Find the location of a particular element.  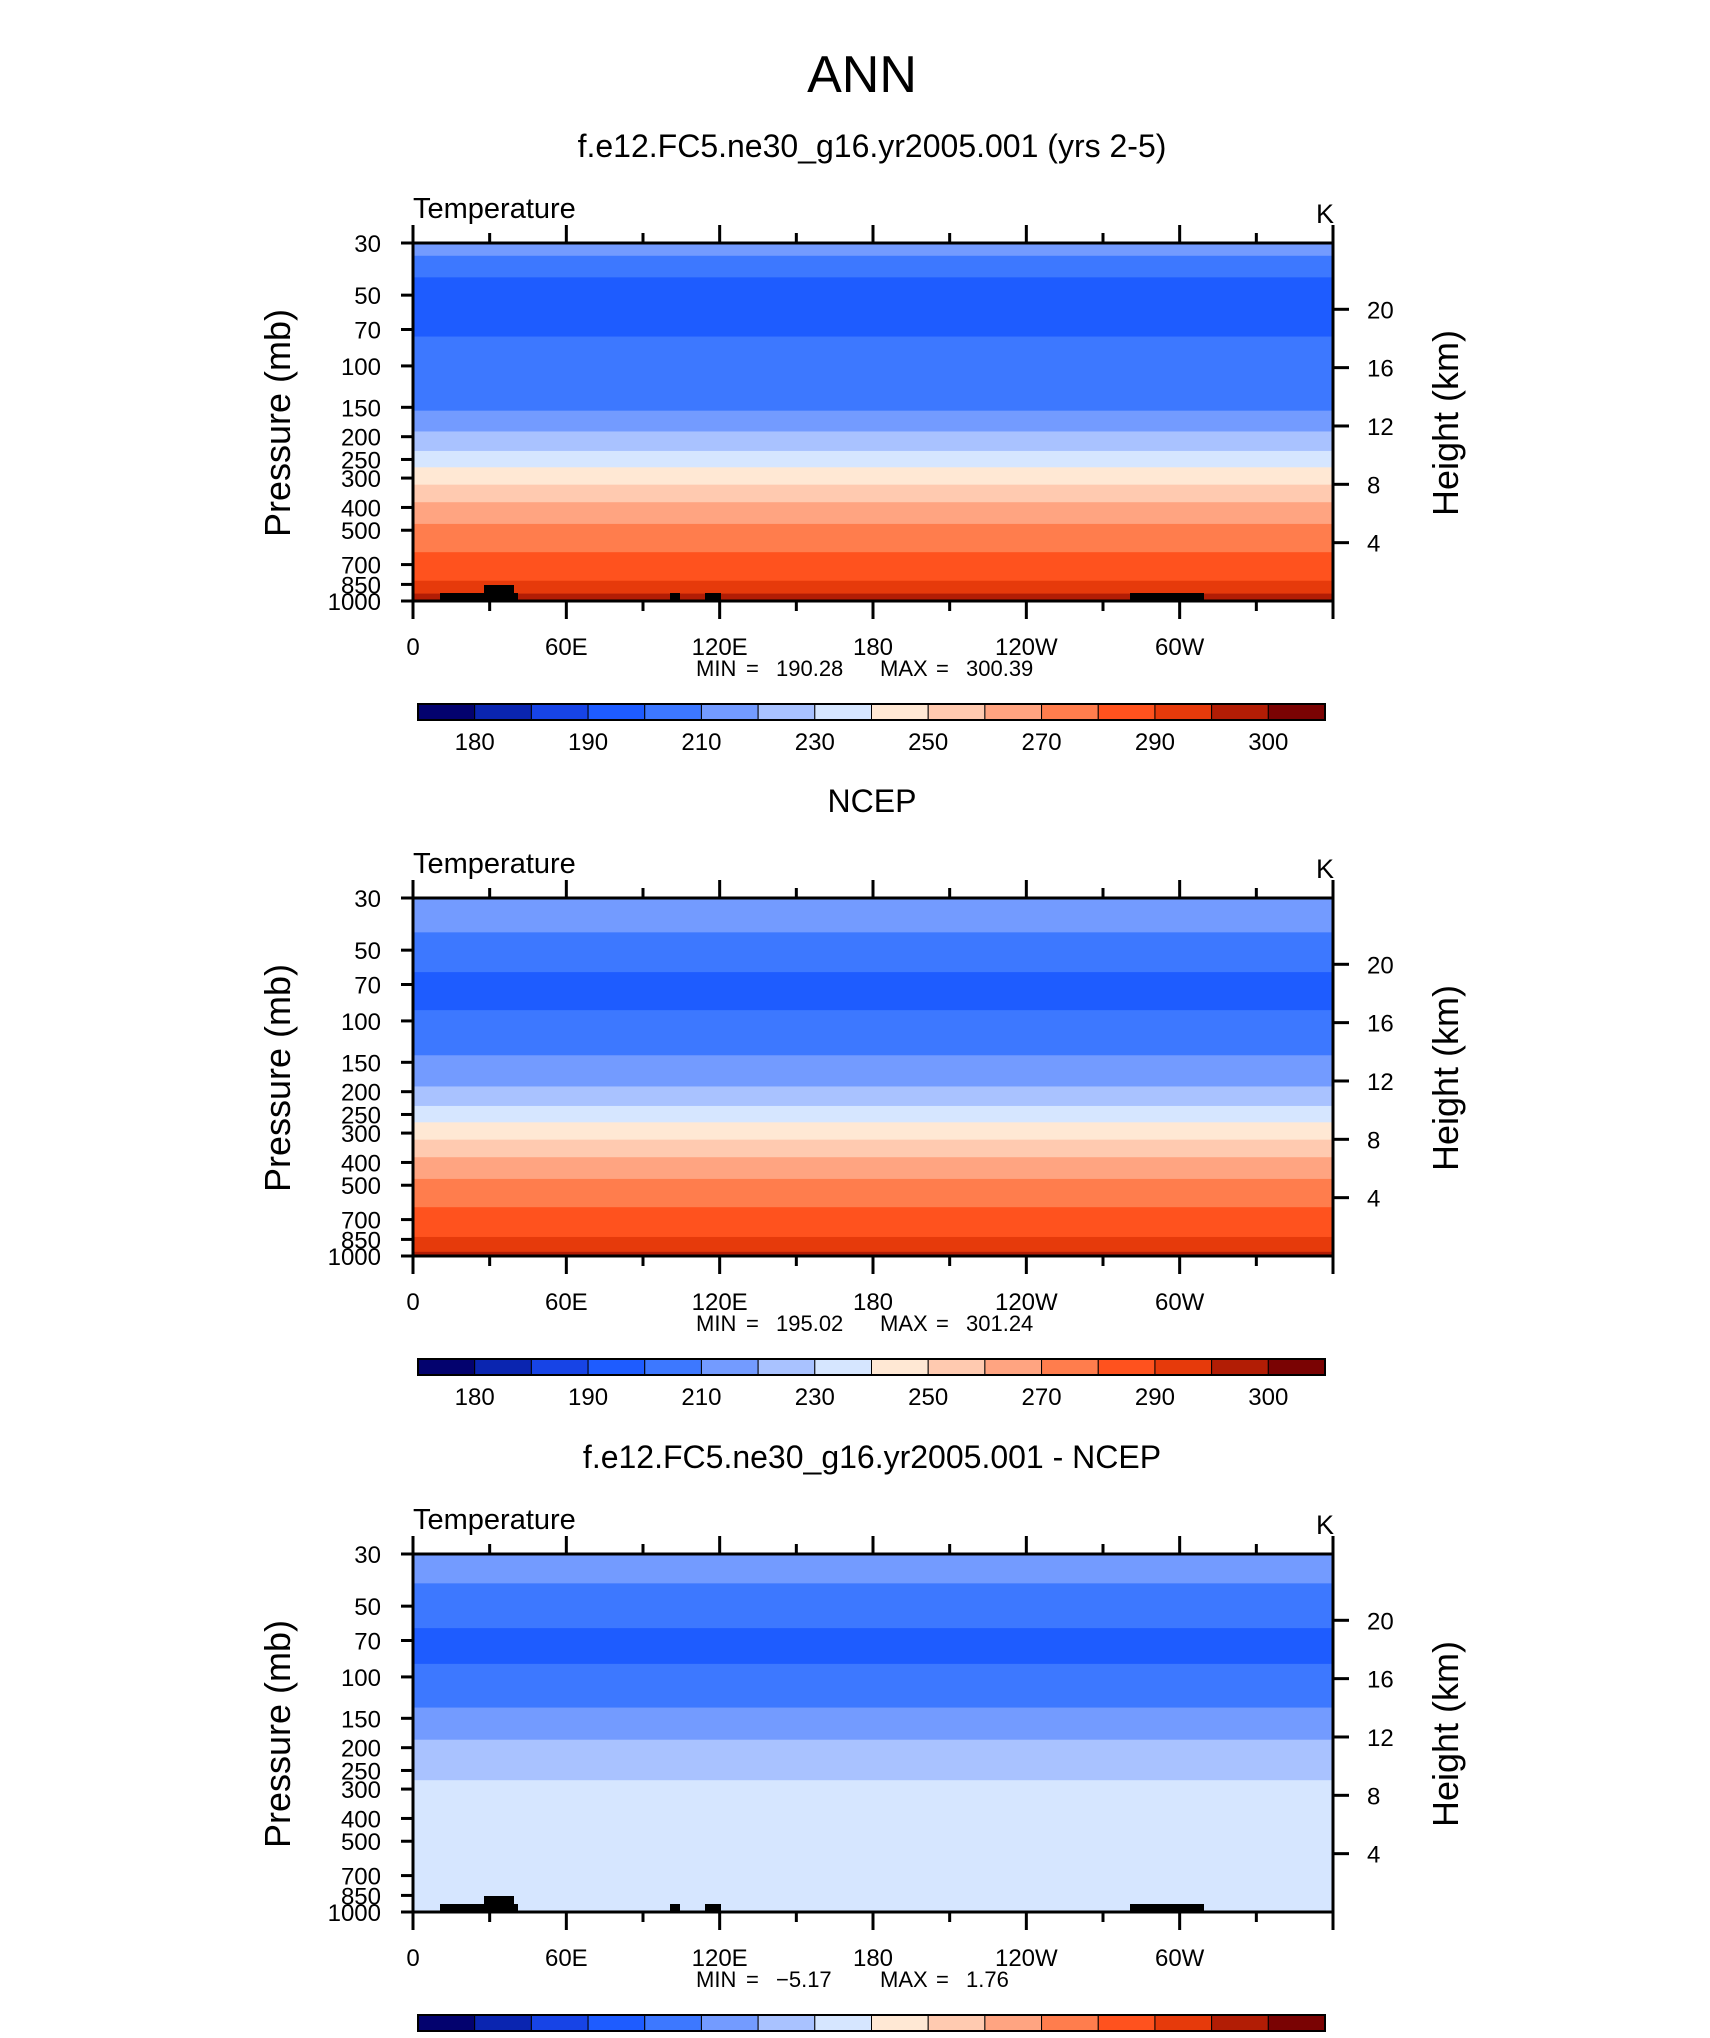

colorbar-label: 230 is located at coordinates (815, 1397).